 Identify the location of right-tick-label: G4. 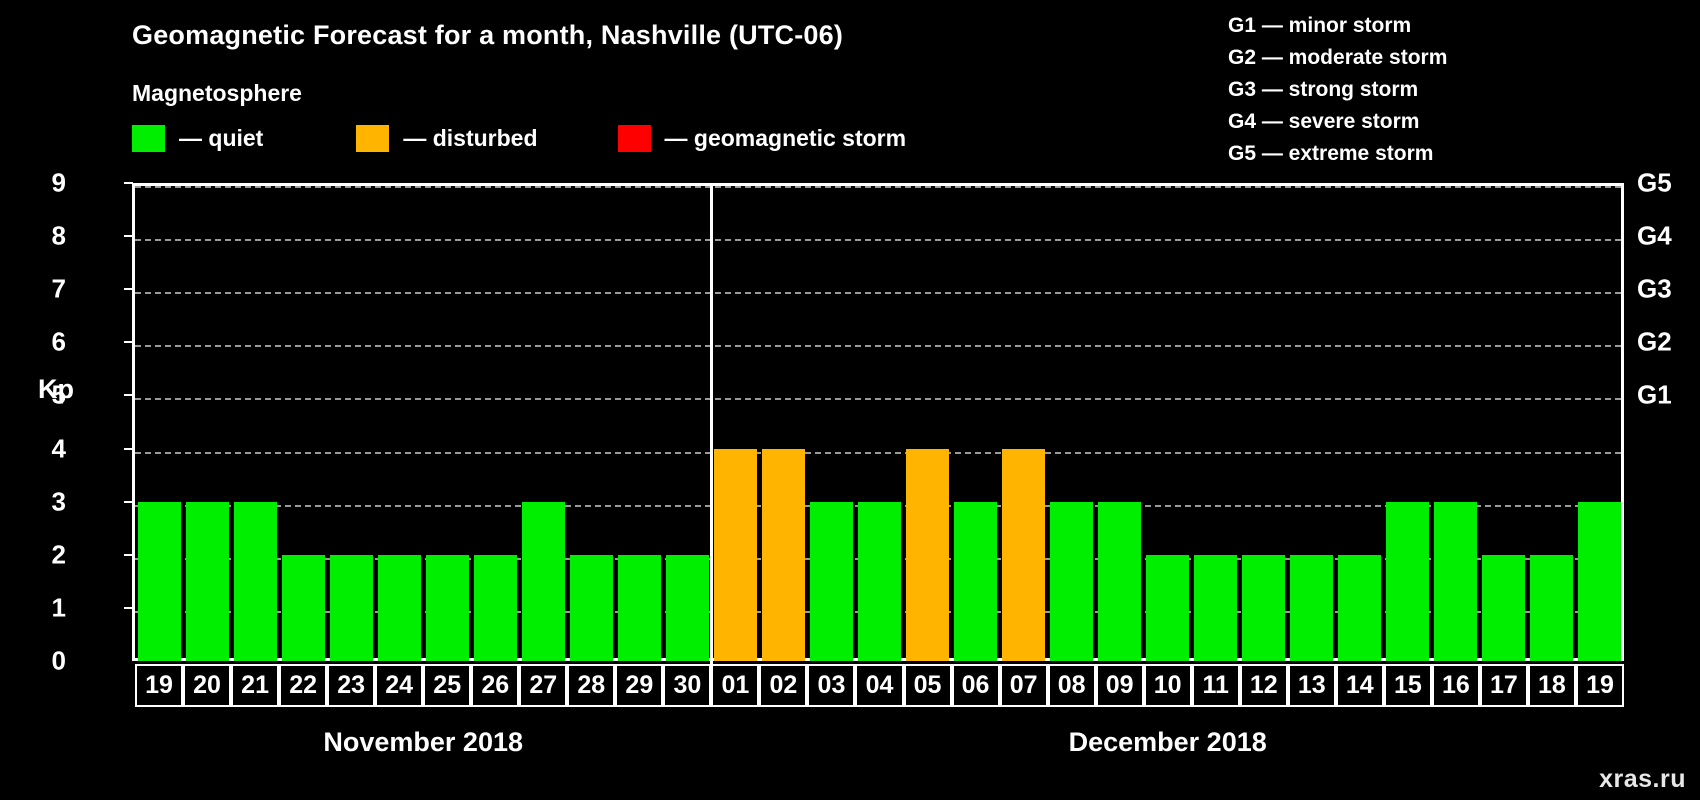
(1654, 235).